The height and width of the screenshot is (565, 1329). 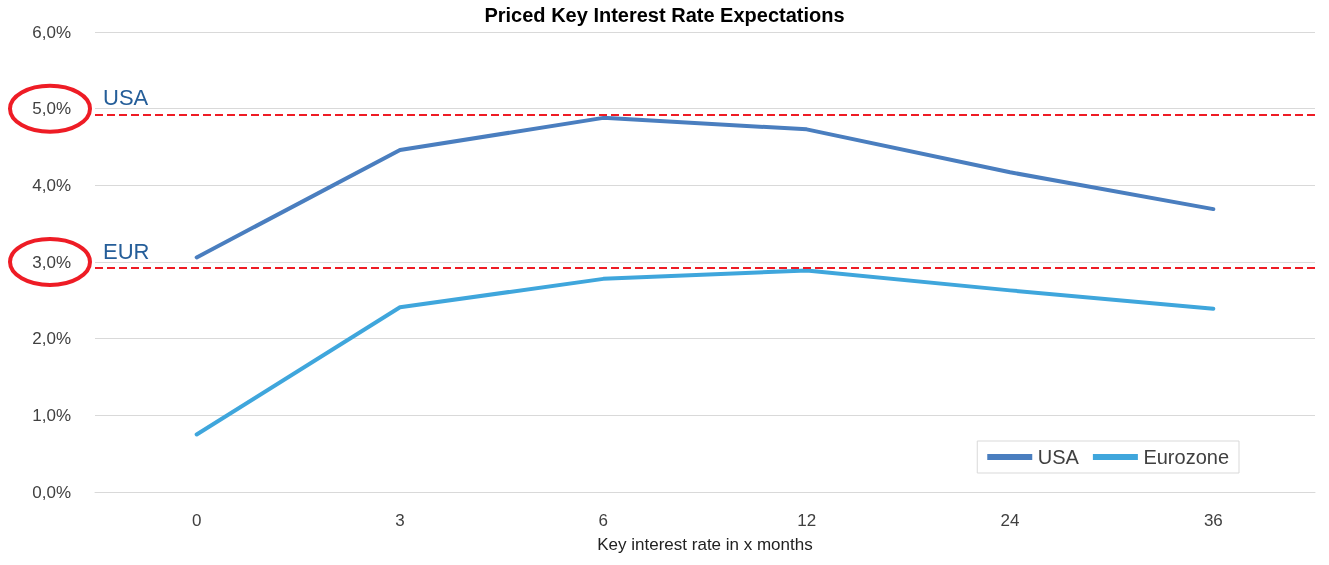 I want to click on x-tick-label: 12, so click(x=807, y=520).